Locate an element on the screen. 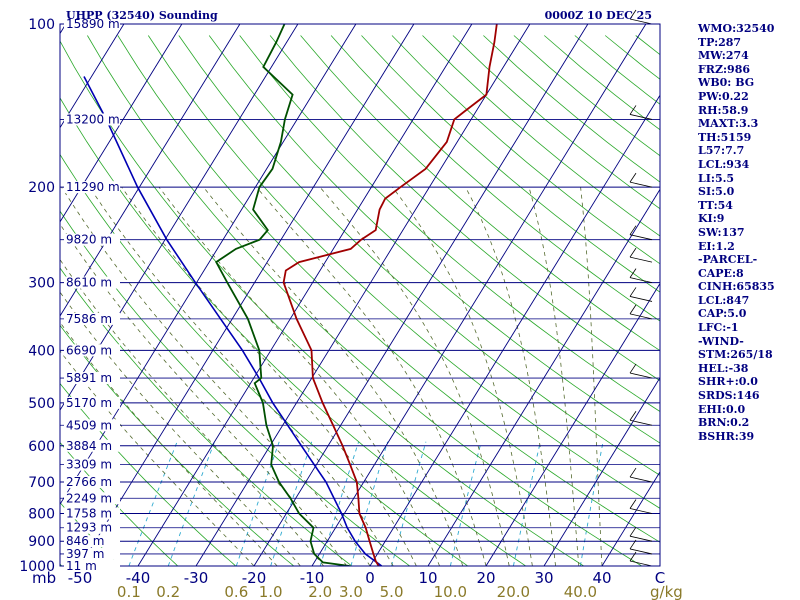  mixing-ratio-label: 0.2 is located at coordinates (168, 591).